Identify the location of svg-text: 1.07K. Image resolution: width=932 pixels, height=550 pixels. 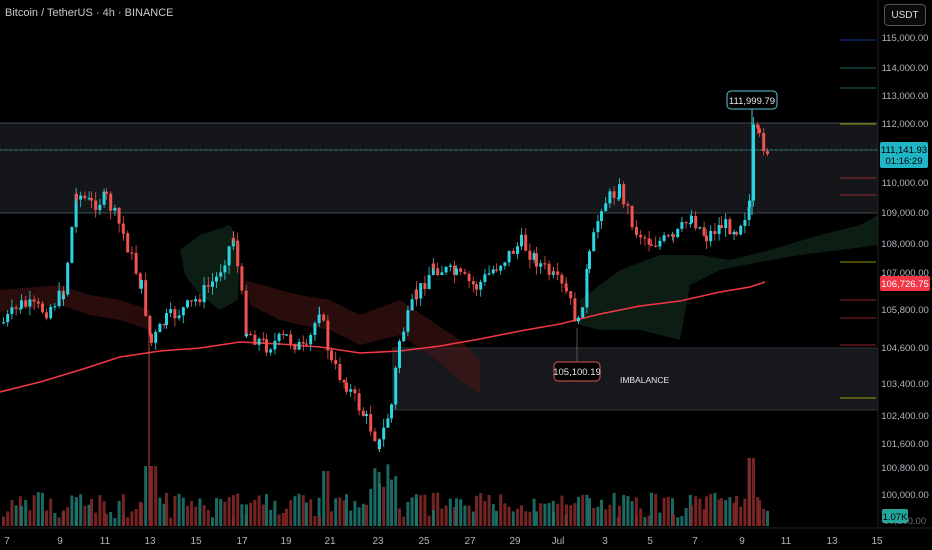
(895, 517).